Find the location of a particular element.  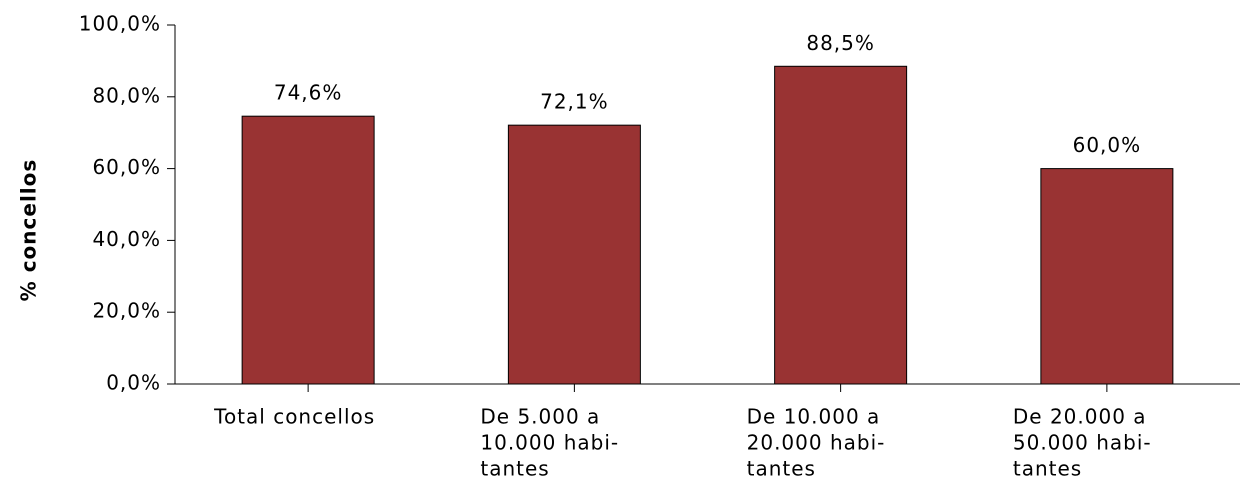

x-tick-label: Total concellos is located at coordinates (294, 417).